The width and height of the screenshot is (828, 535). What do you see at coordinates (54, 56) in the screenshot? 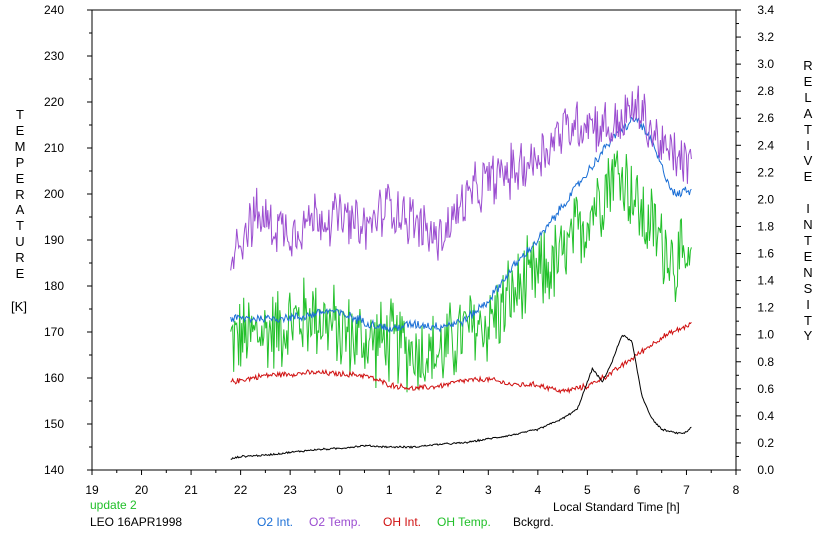
I see `left-tick-label: 230` at bounding box center [54, 56].